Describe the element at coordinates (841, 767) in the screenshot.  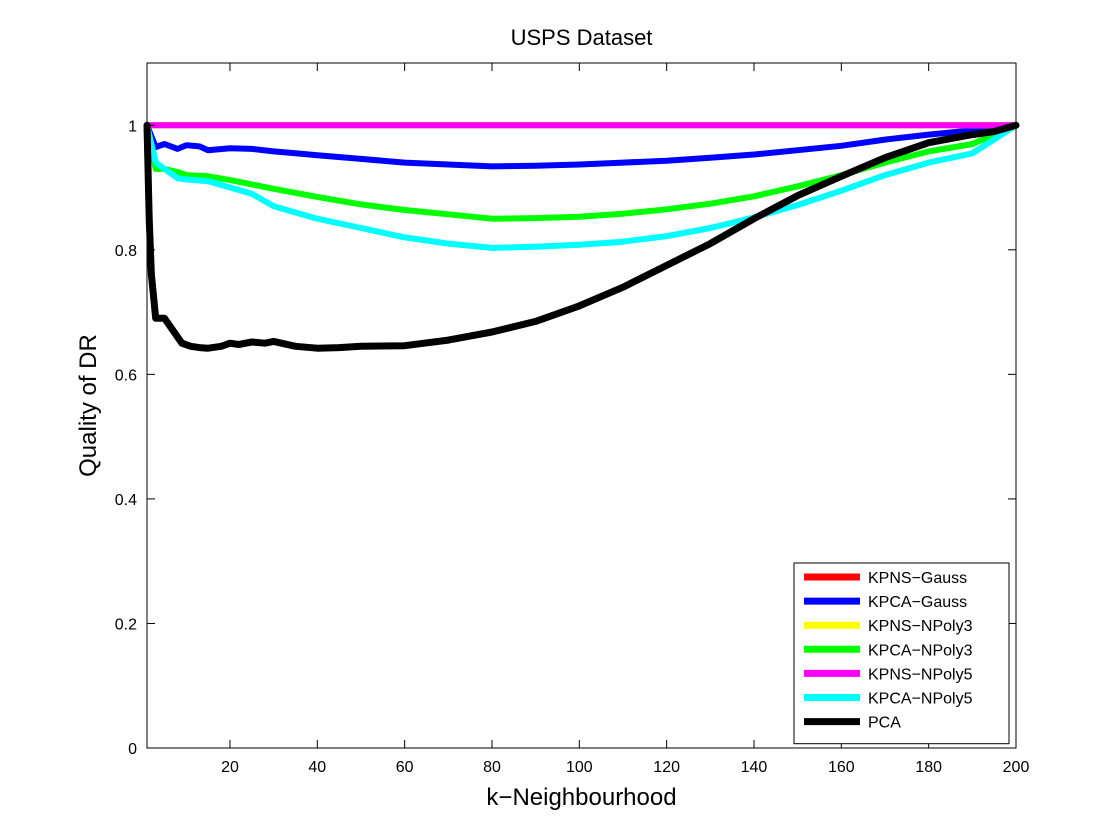
I see `x-tick-label: 160` at that location.